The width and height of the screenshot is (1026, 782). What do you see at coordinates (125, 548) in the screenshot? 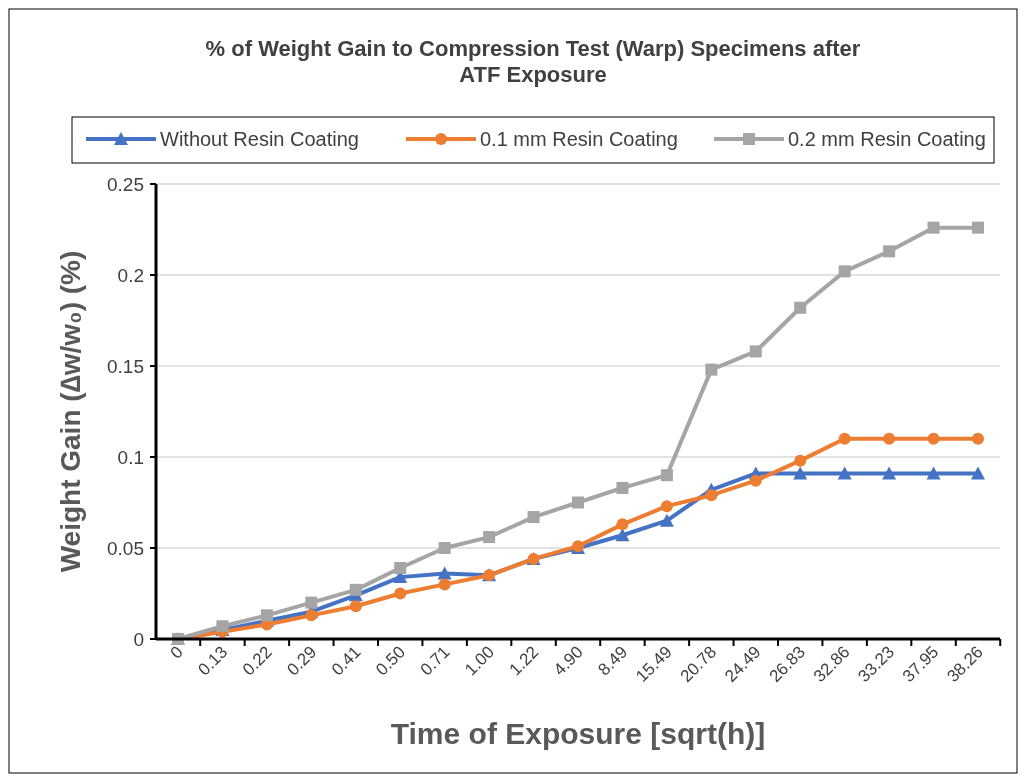
I see `y-tick-label: 0.05` at bounding box center [125, 548].